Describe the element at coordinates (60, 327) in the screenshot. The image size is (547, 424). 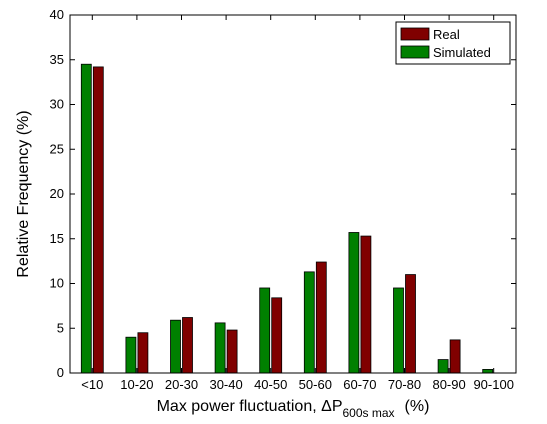
I see `y-tick-label: 5` at that location.